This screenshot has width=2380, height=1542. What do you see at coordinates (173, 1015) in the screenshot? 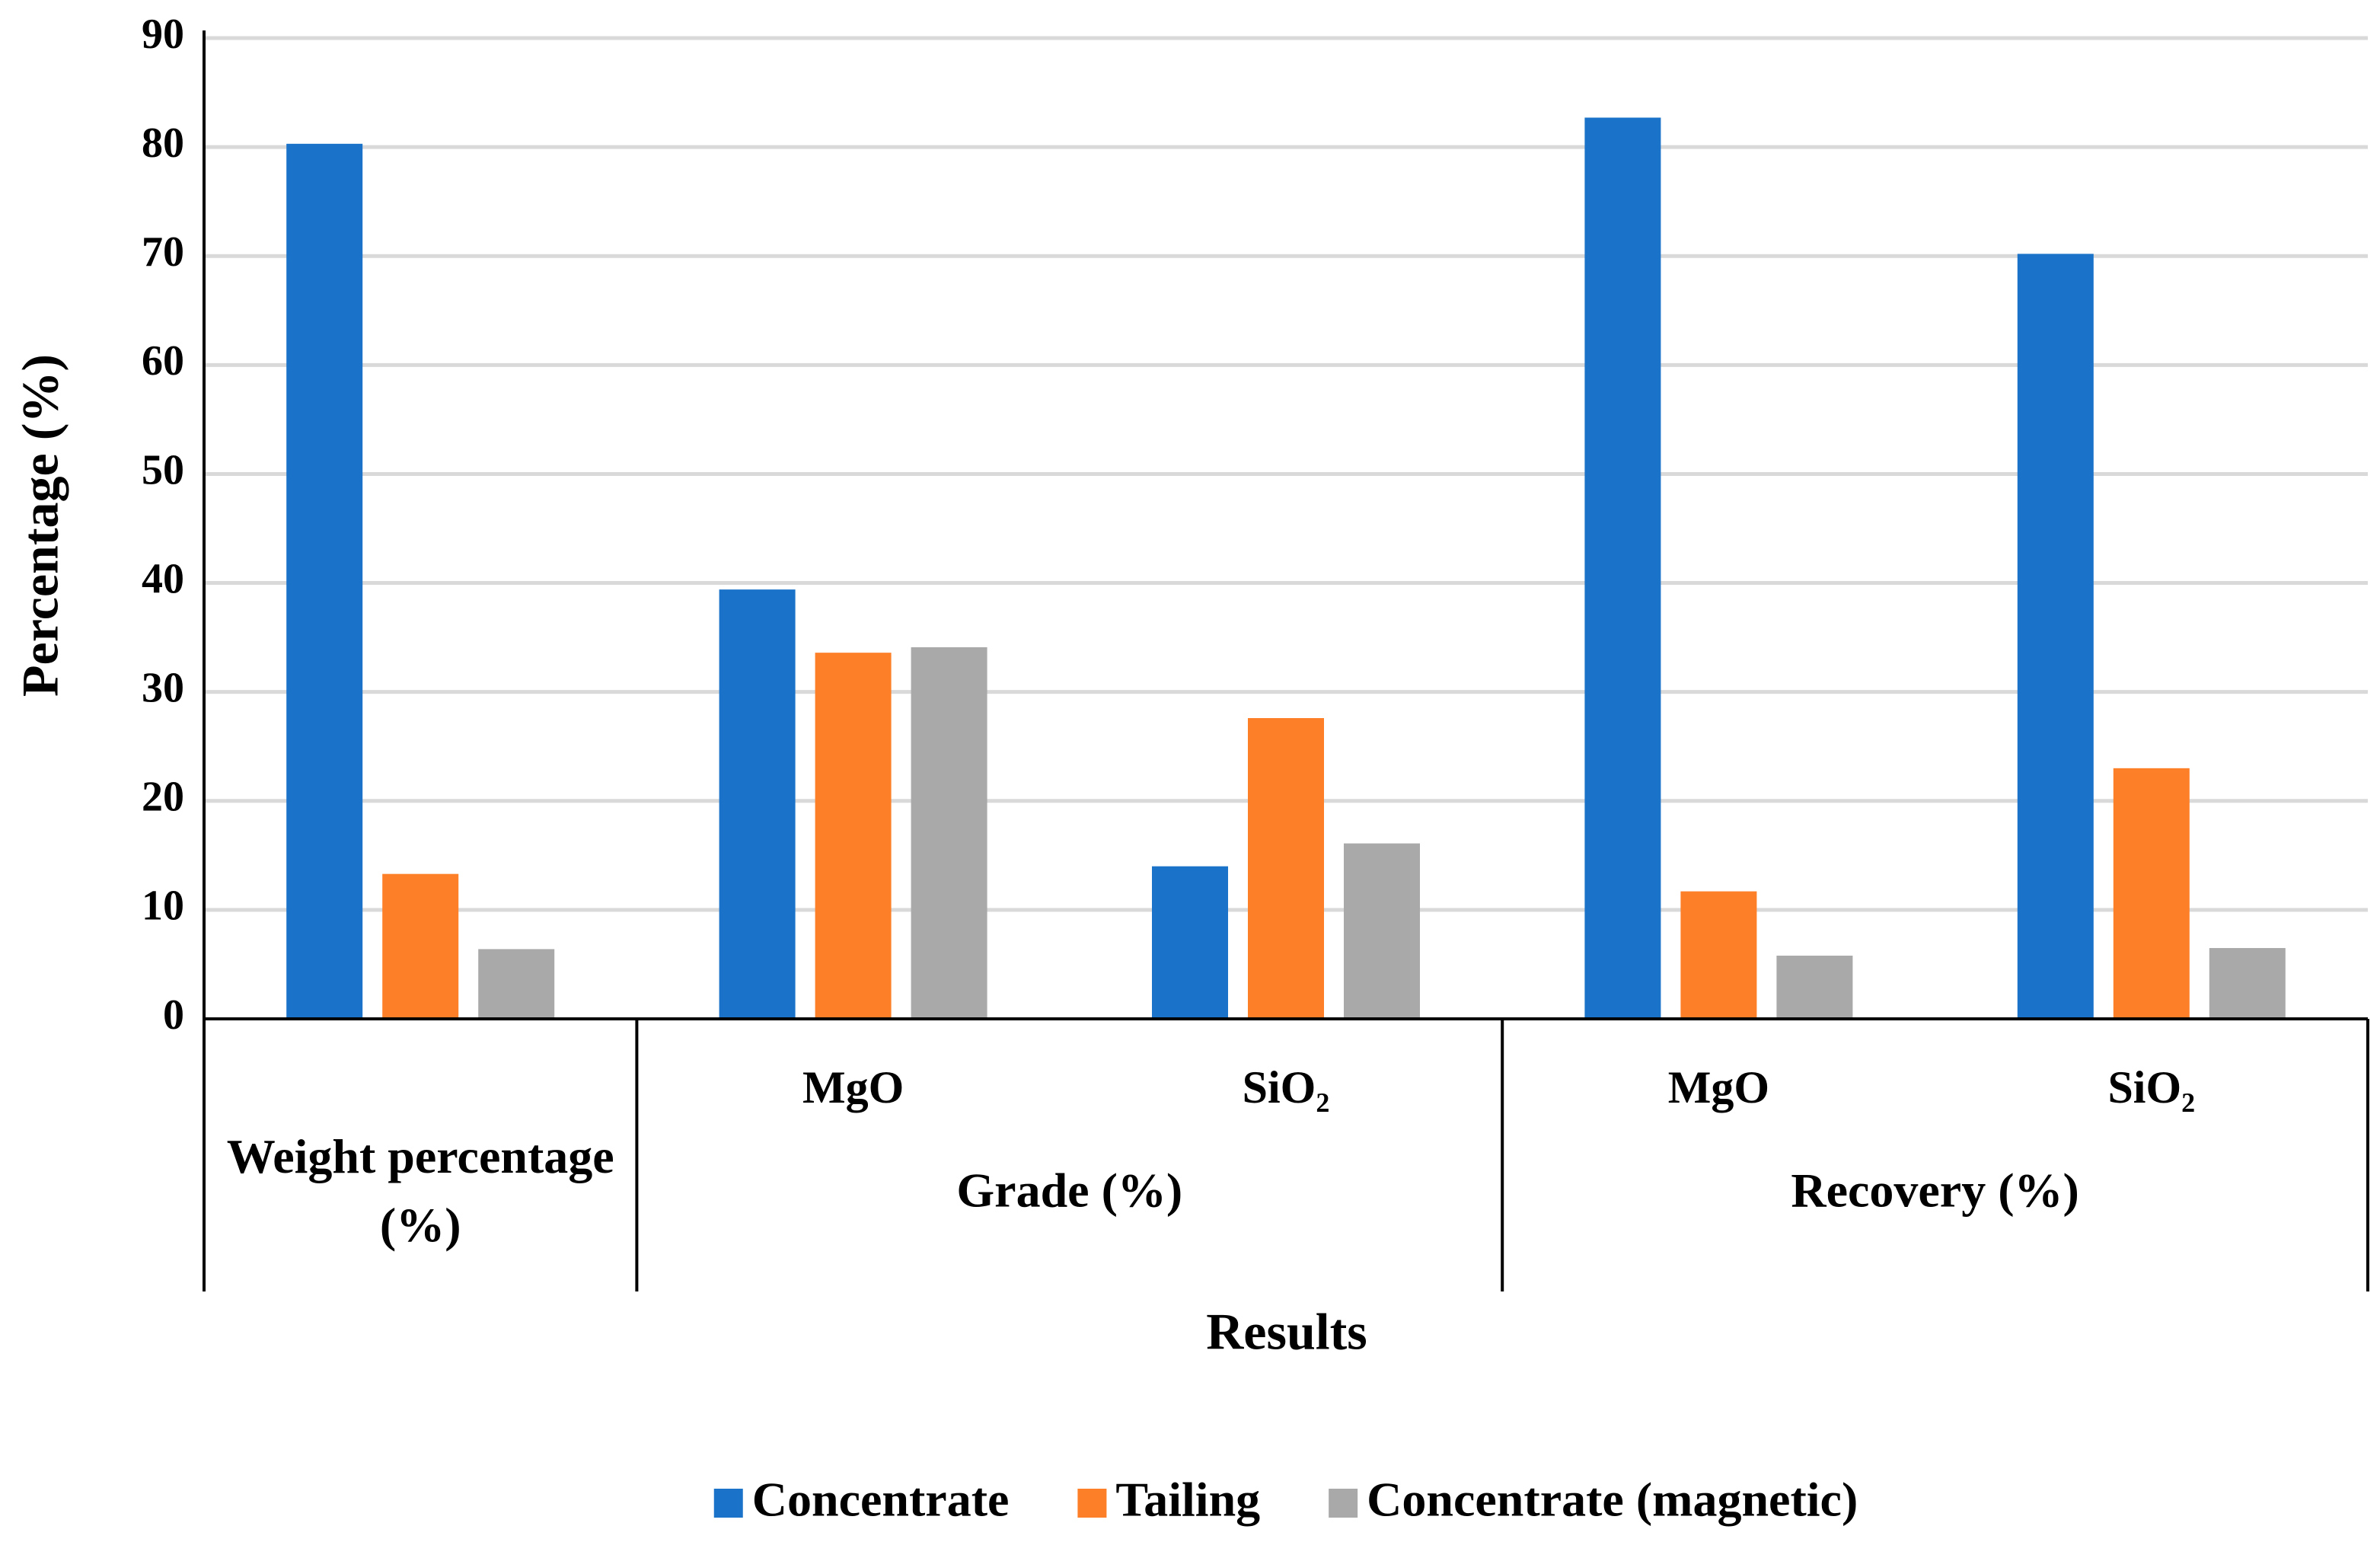
I see `y-tick-label: 0` at bounding box center [173, 1015].